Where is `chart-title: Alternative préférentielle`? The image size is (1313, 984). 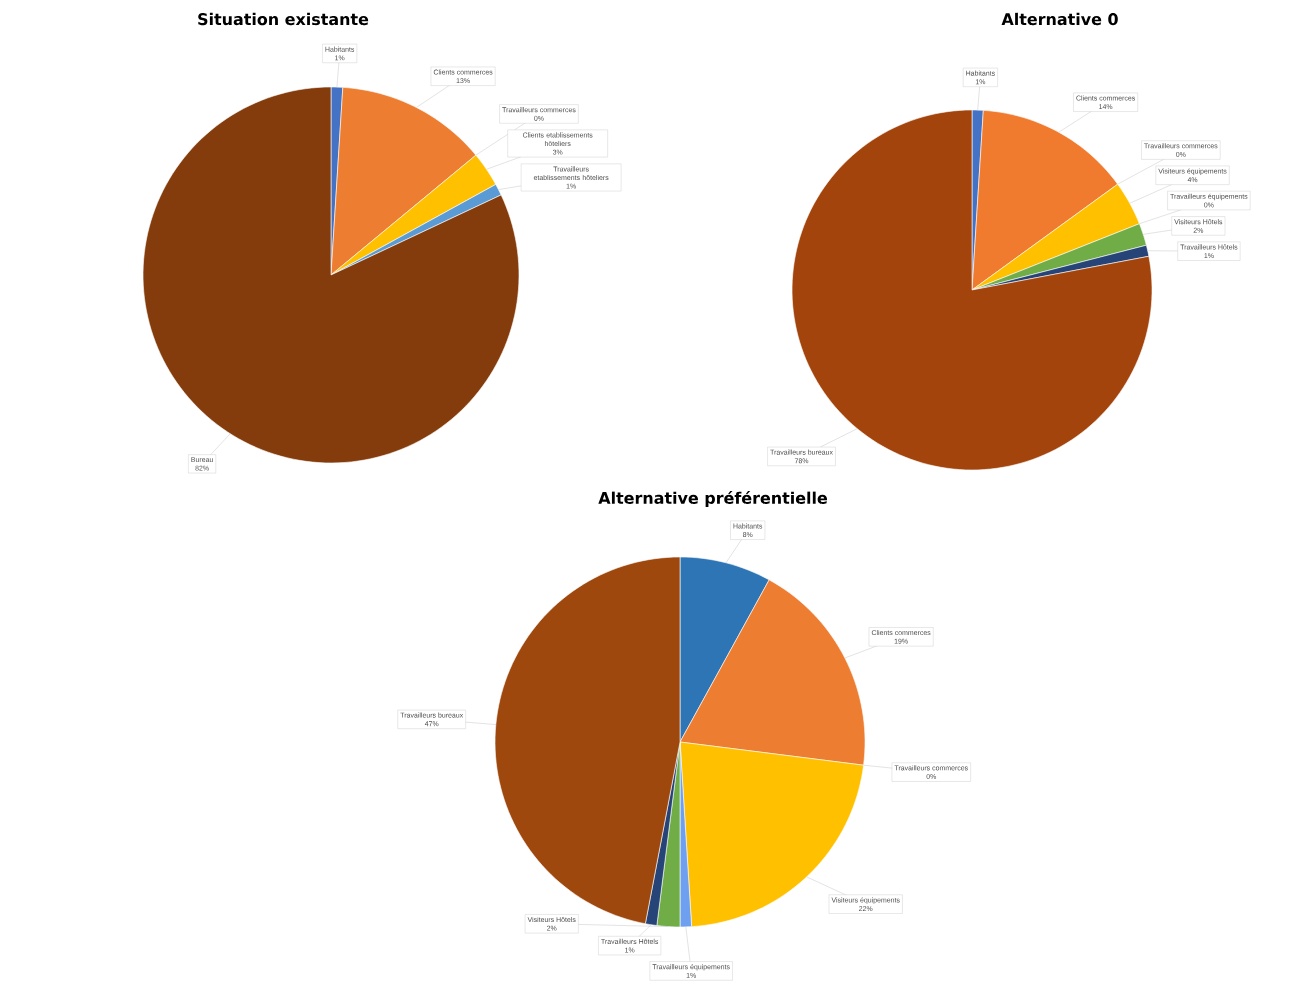 chart-title: Alternative préférentielle is located at coordinates (712, 499).